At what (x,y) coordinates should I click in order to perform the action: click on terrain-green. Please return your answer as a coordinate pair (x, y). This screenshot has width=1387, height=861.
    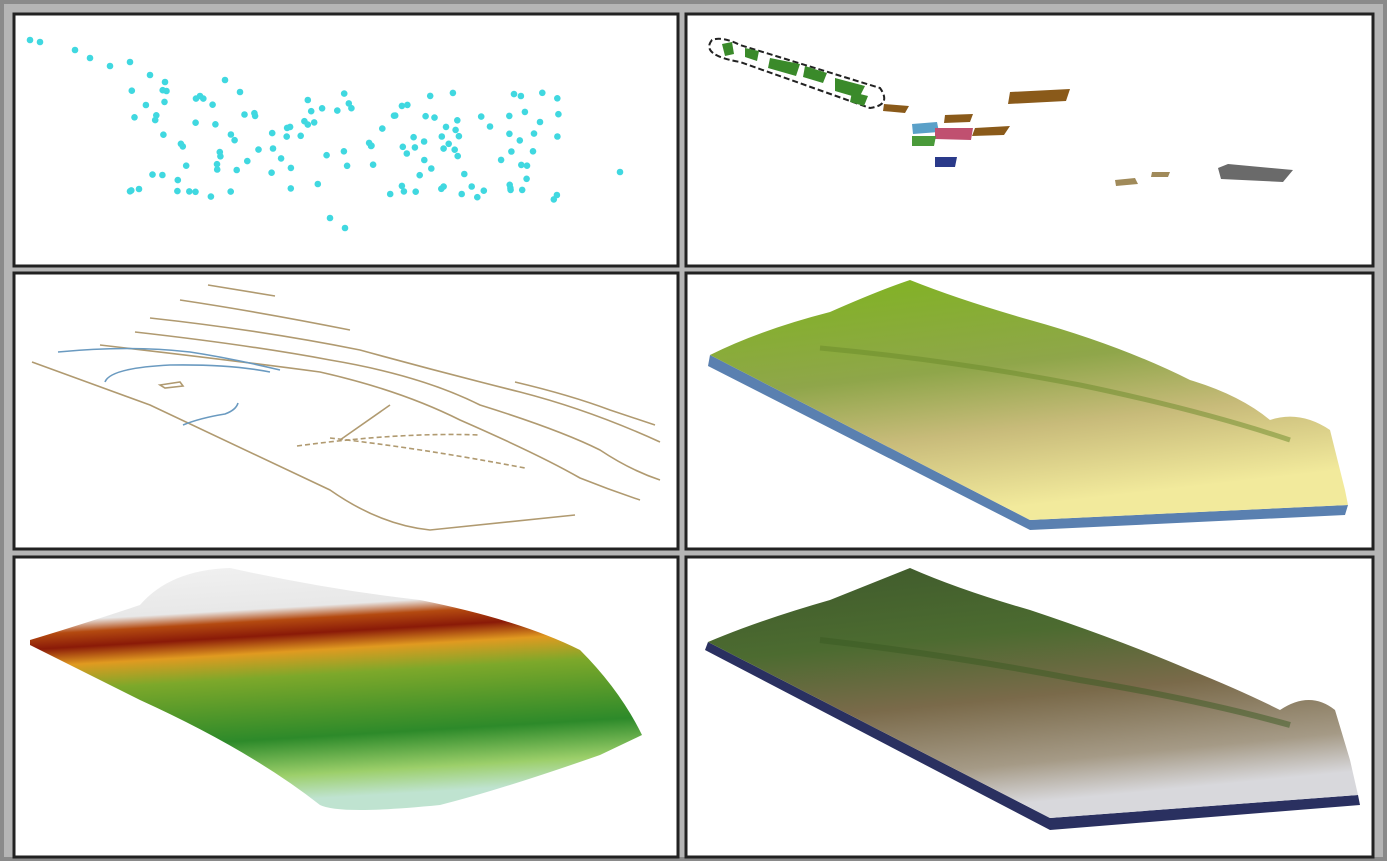
    Looking at the image, I should click on (1028, 405).